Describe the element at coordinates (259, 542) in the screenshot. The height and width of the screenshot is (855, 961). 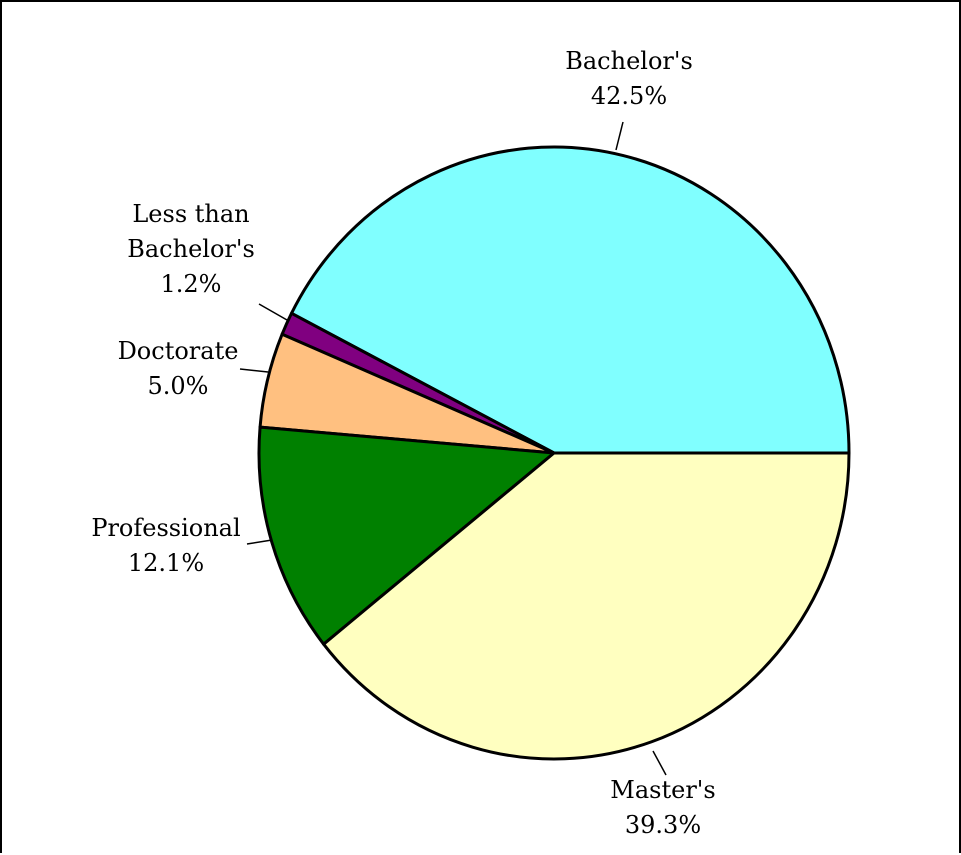
I see `leader-line-professional` at that location.